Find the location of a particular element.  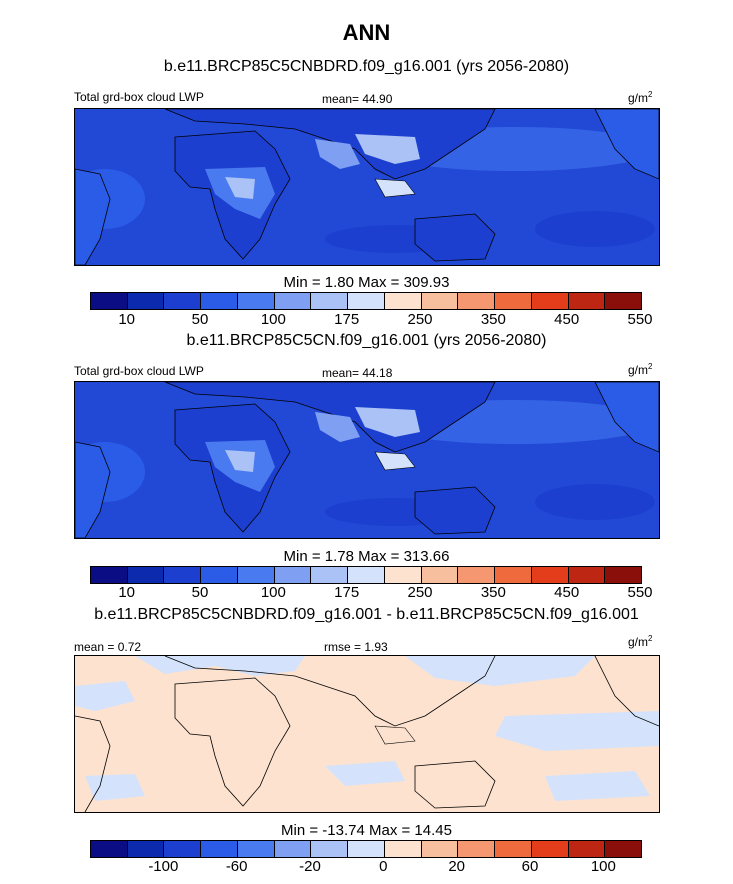

colorbar-tick-label: -60 is located at coordinates (236, 866).